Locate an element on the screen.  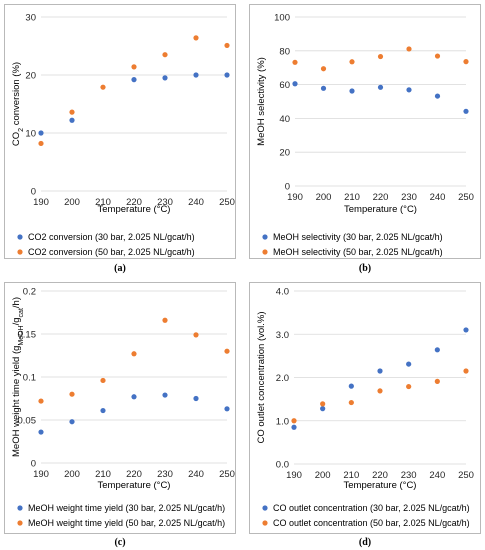
y-axis-label: MeOH selectivity (%) is located at coordinates (261, 101).